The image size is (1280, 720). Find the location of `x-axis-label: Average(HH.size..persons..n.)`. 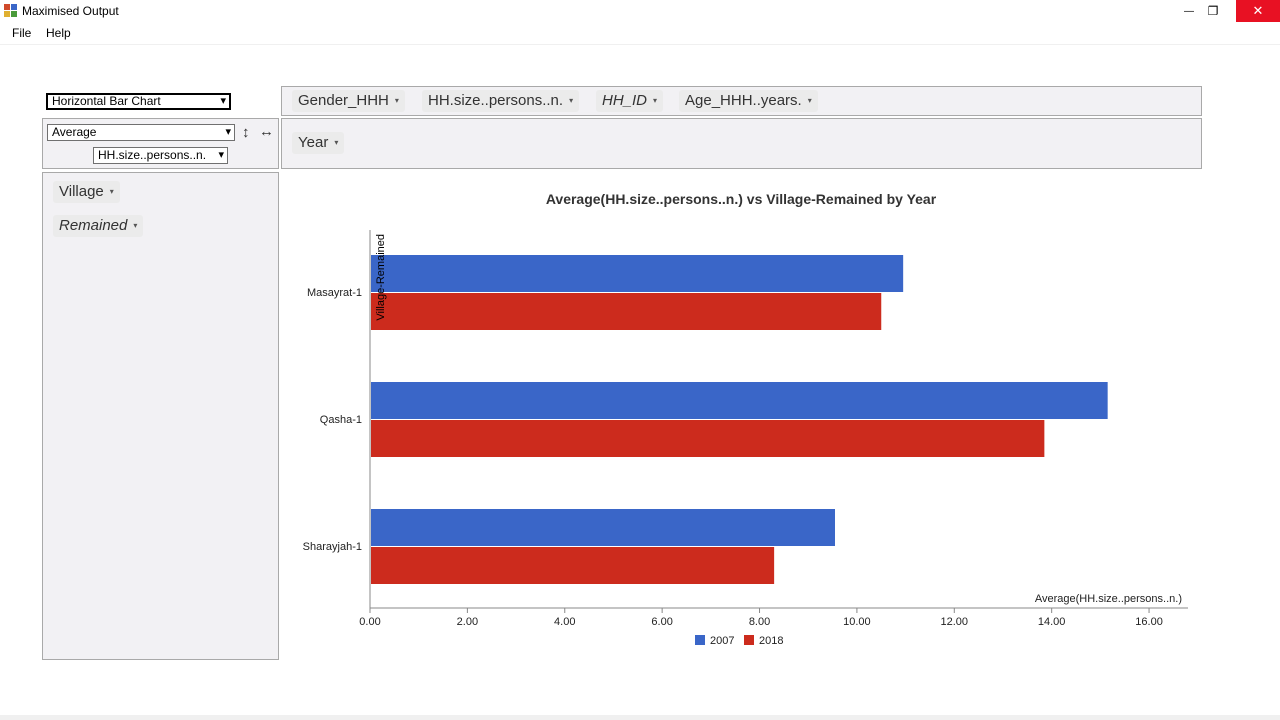

x-axis-label: Average(HH.size..persons..n.) is located at coordinates (1108, 599).